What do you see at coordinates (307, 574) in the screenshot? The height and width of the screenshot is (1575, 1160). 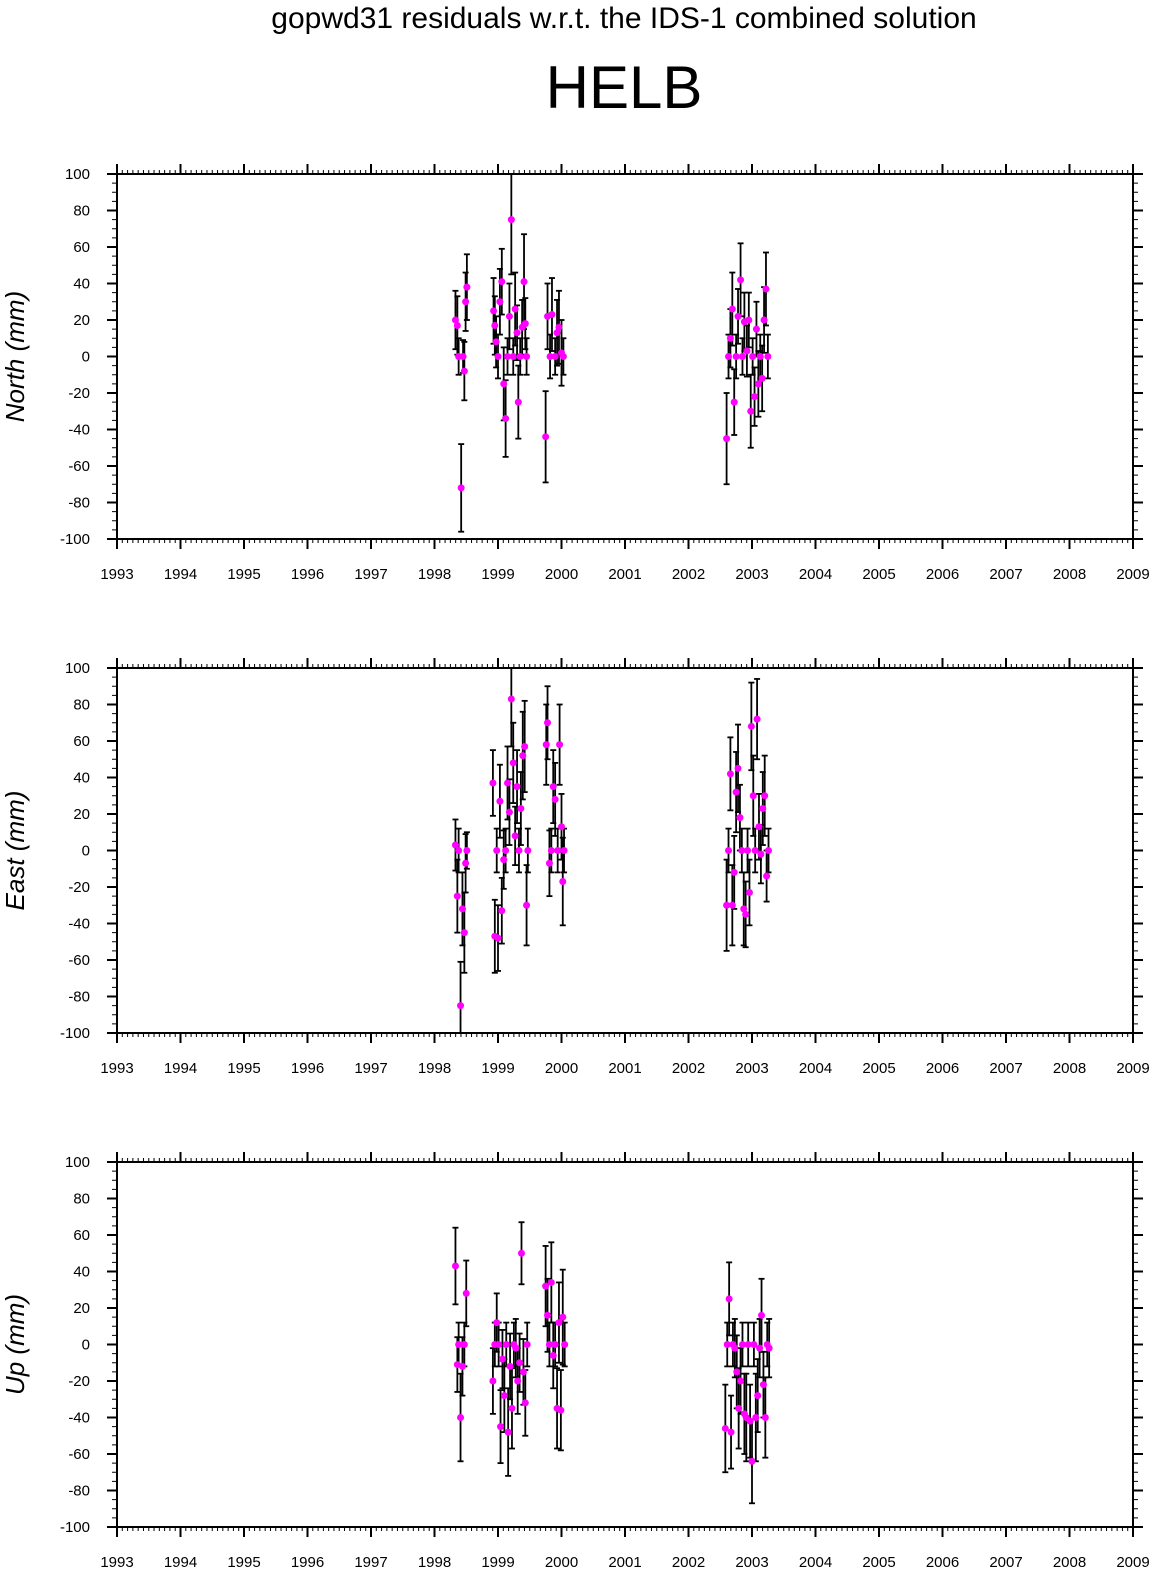 I see `x-tick-label: 1996` at bounding box center [307, 574].